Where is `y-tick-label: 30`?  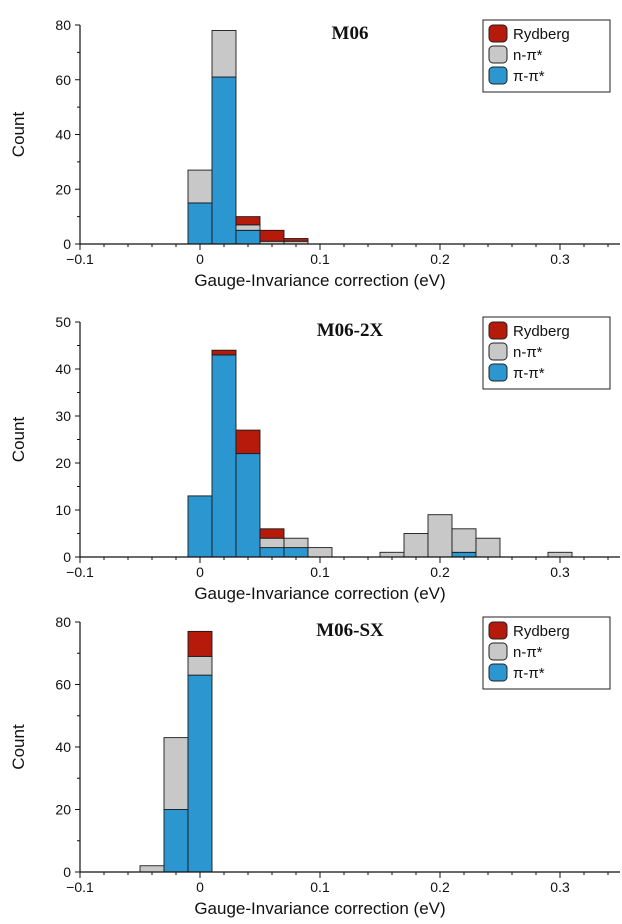
y-tick-label: 30 is located at coordinates (63, 416).